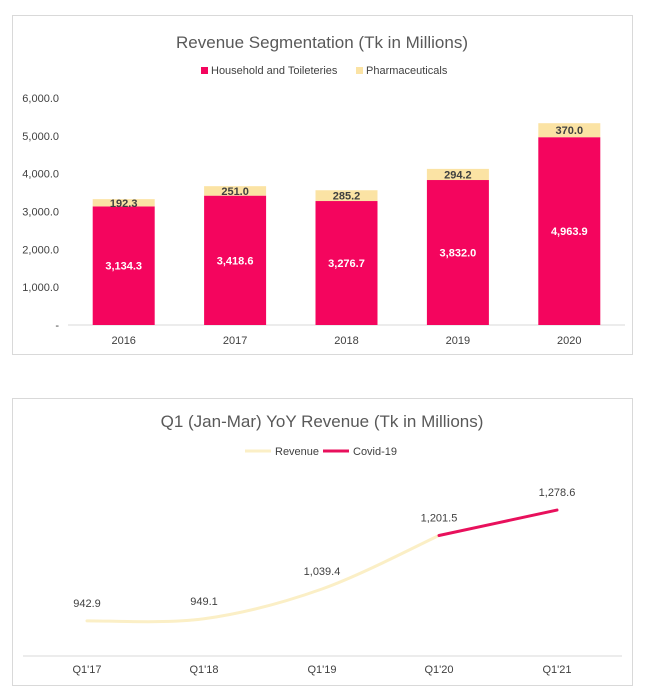 This screenshot has width=645, height=698. What do you see at coordinates (40, 137) in the screenshot?
I see `y-tick-label: 5,000.0` at bounding box center [40, 137].